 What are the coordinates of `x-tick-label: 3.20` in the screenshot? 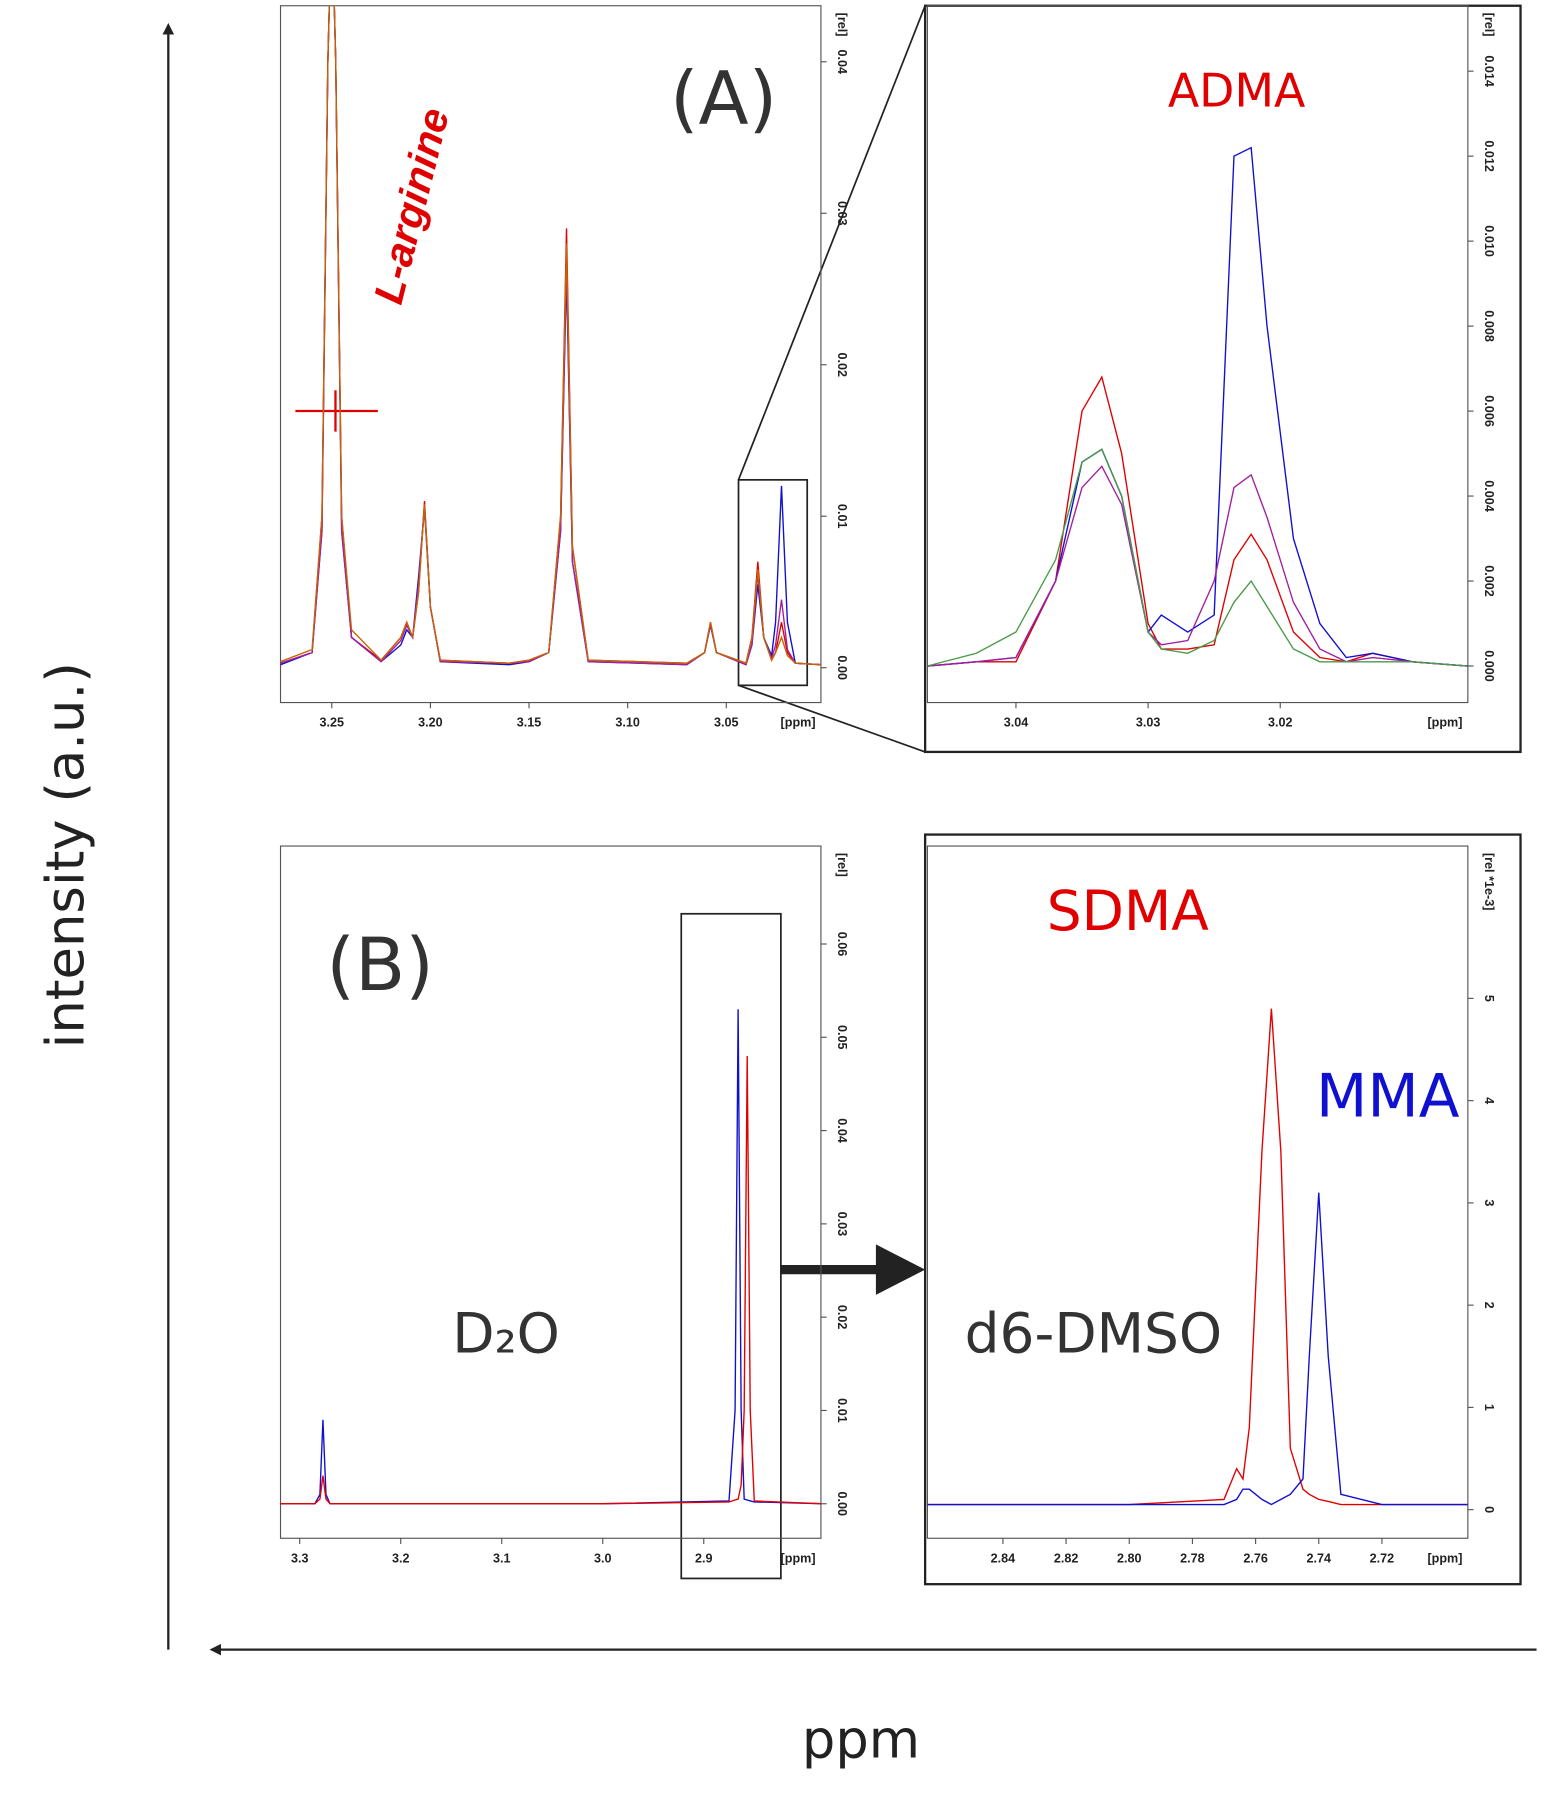 It's located at (430, 723).